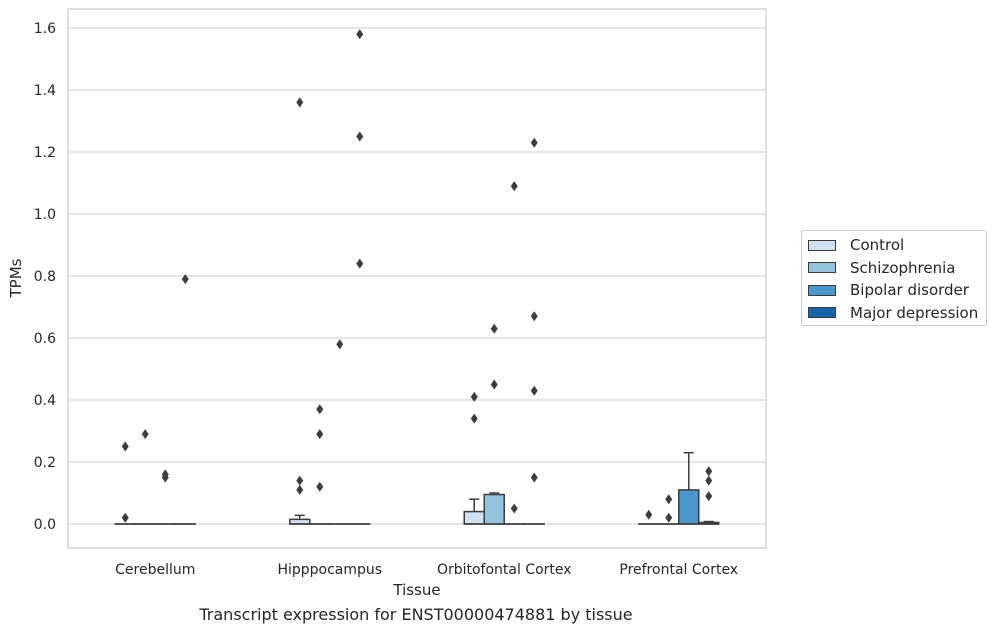 This screenshot has width=997, height=634. I want to click on legend-label: Schizophrenia, so click(903, 267).